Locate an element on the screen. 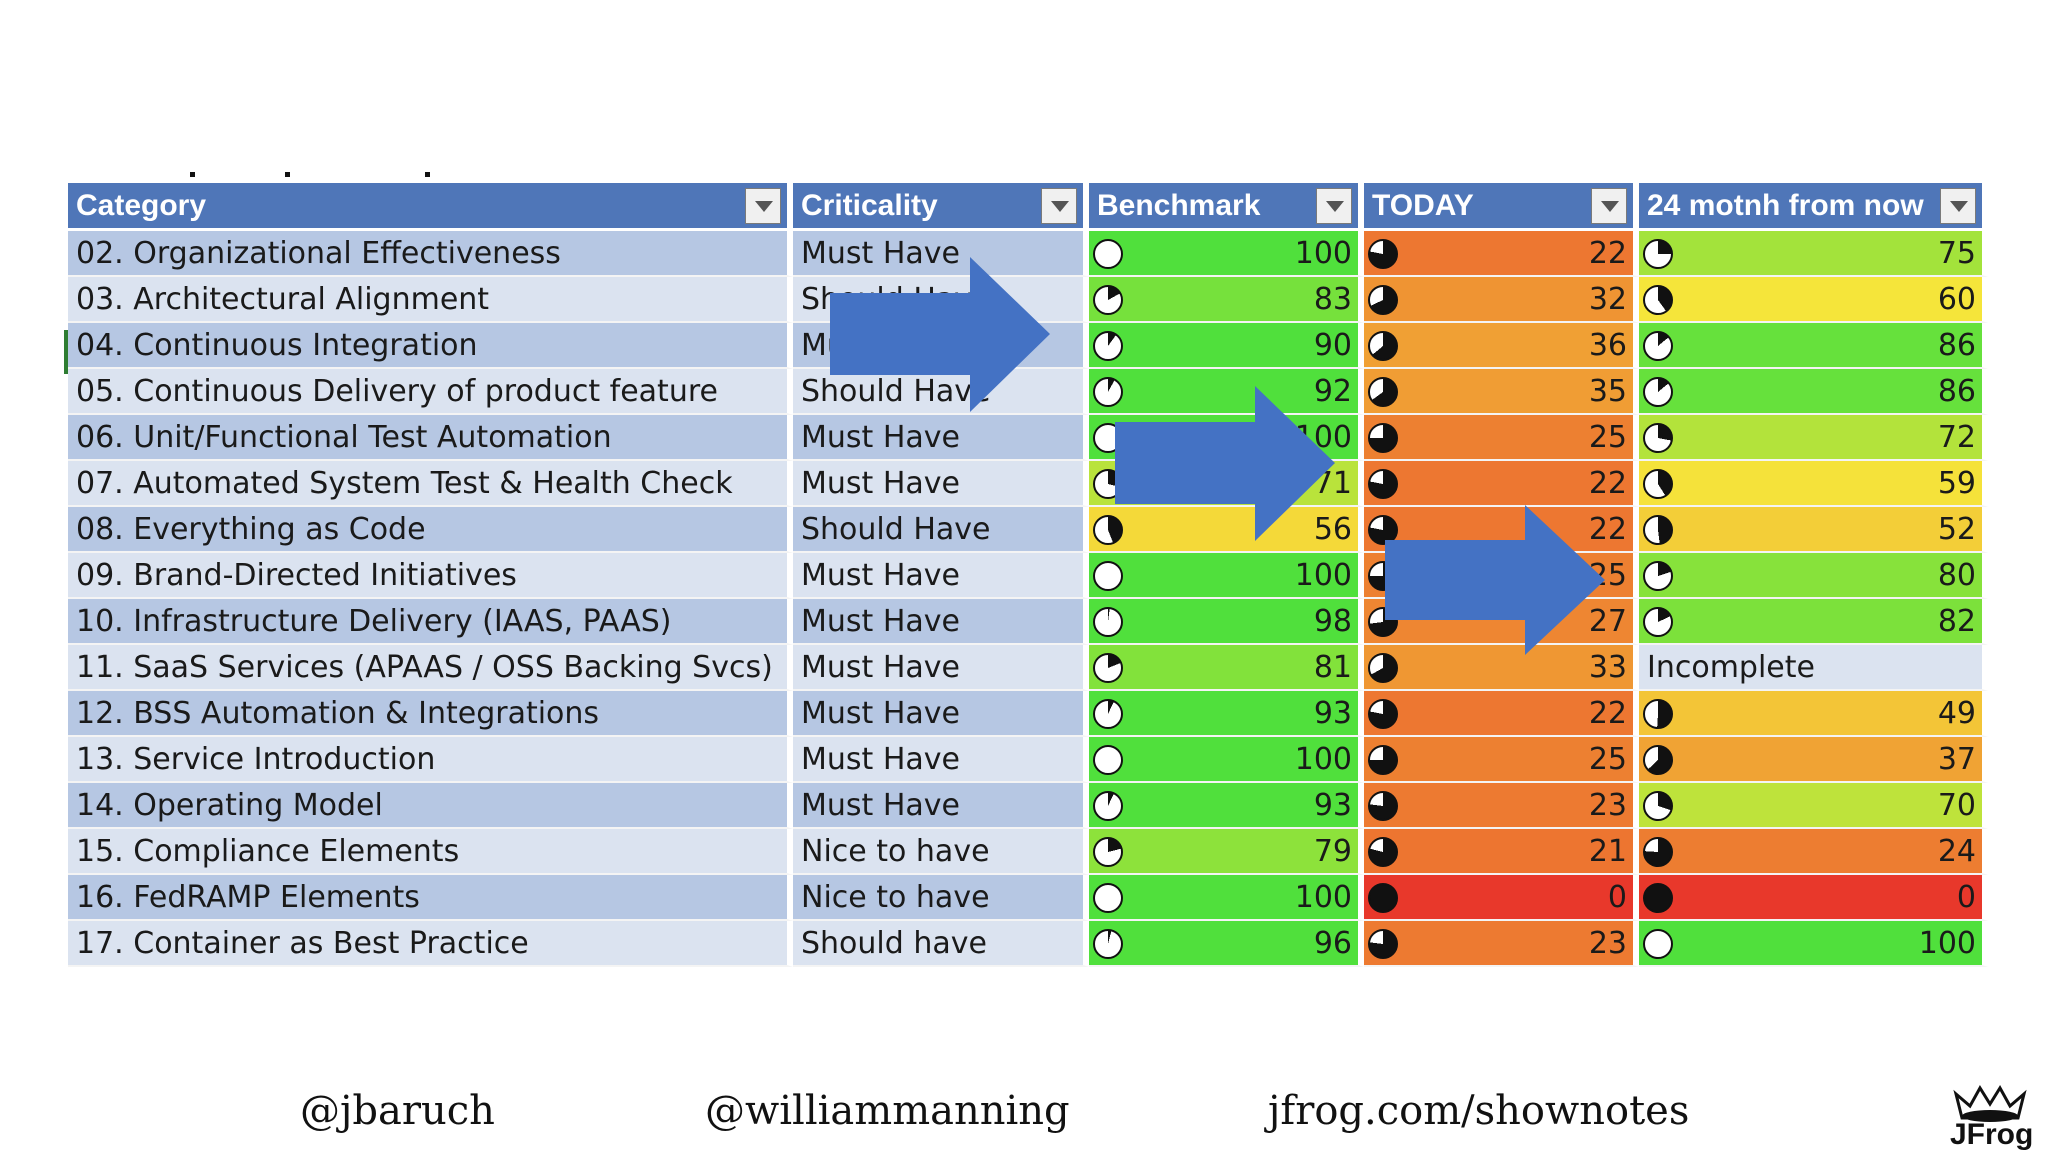 The width and height of the screenshot is (2048, 1152). future-cell: 59 is located at coordinates (1813, 484).